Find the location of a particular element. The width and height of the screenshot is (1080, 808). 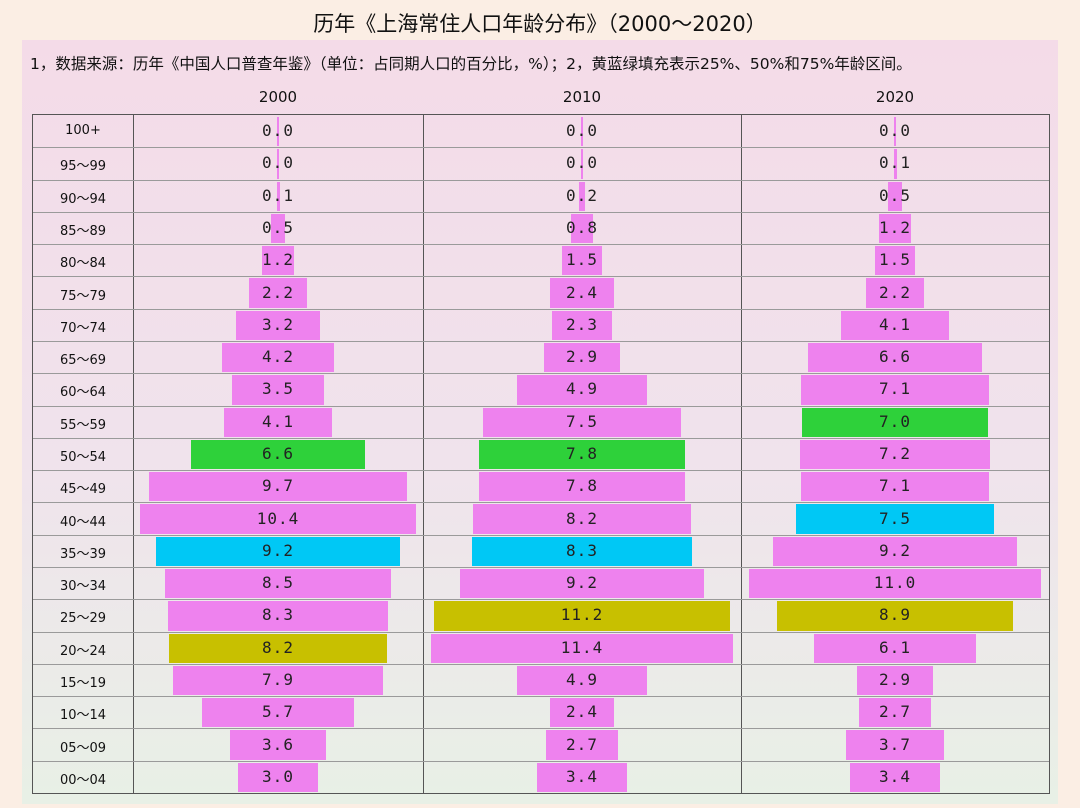

value-label-2020-7: 6.6 is located at coordinates (895, 357).